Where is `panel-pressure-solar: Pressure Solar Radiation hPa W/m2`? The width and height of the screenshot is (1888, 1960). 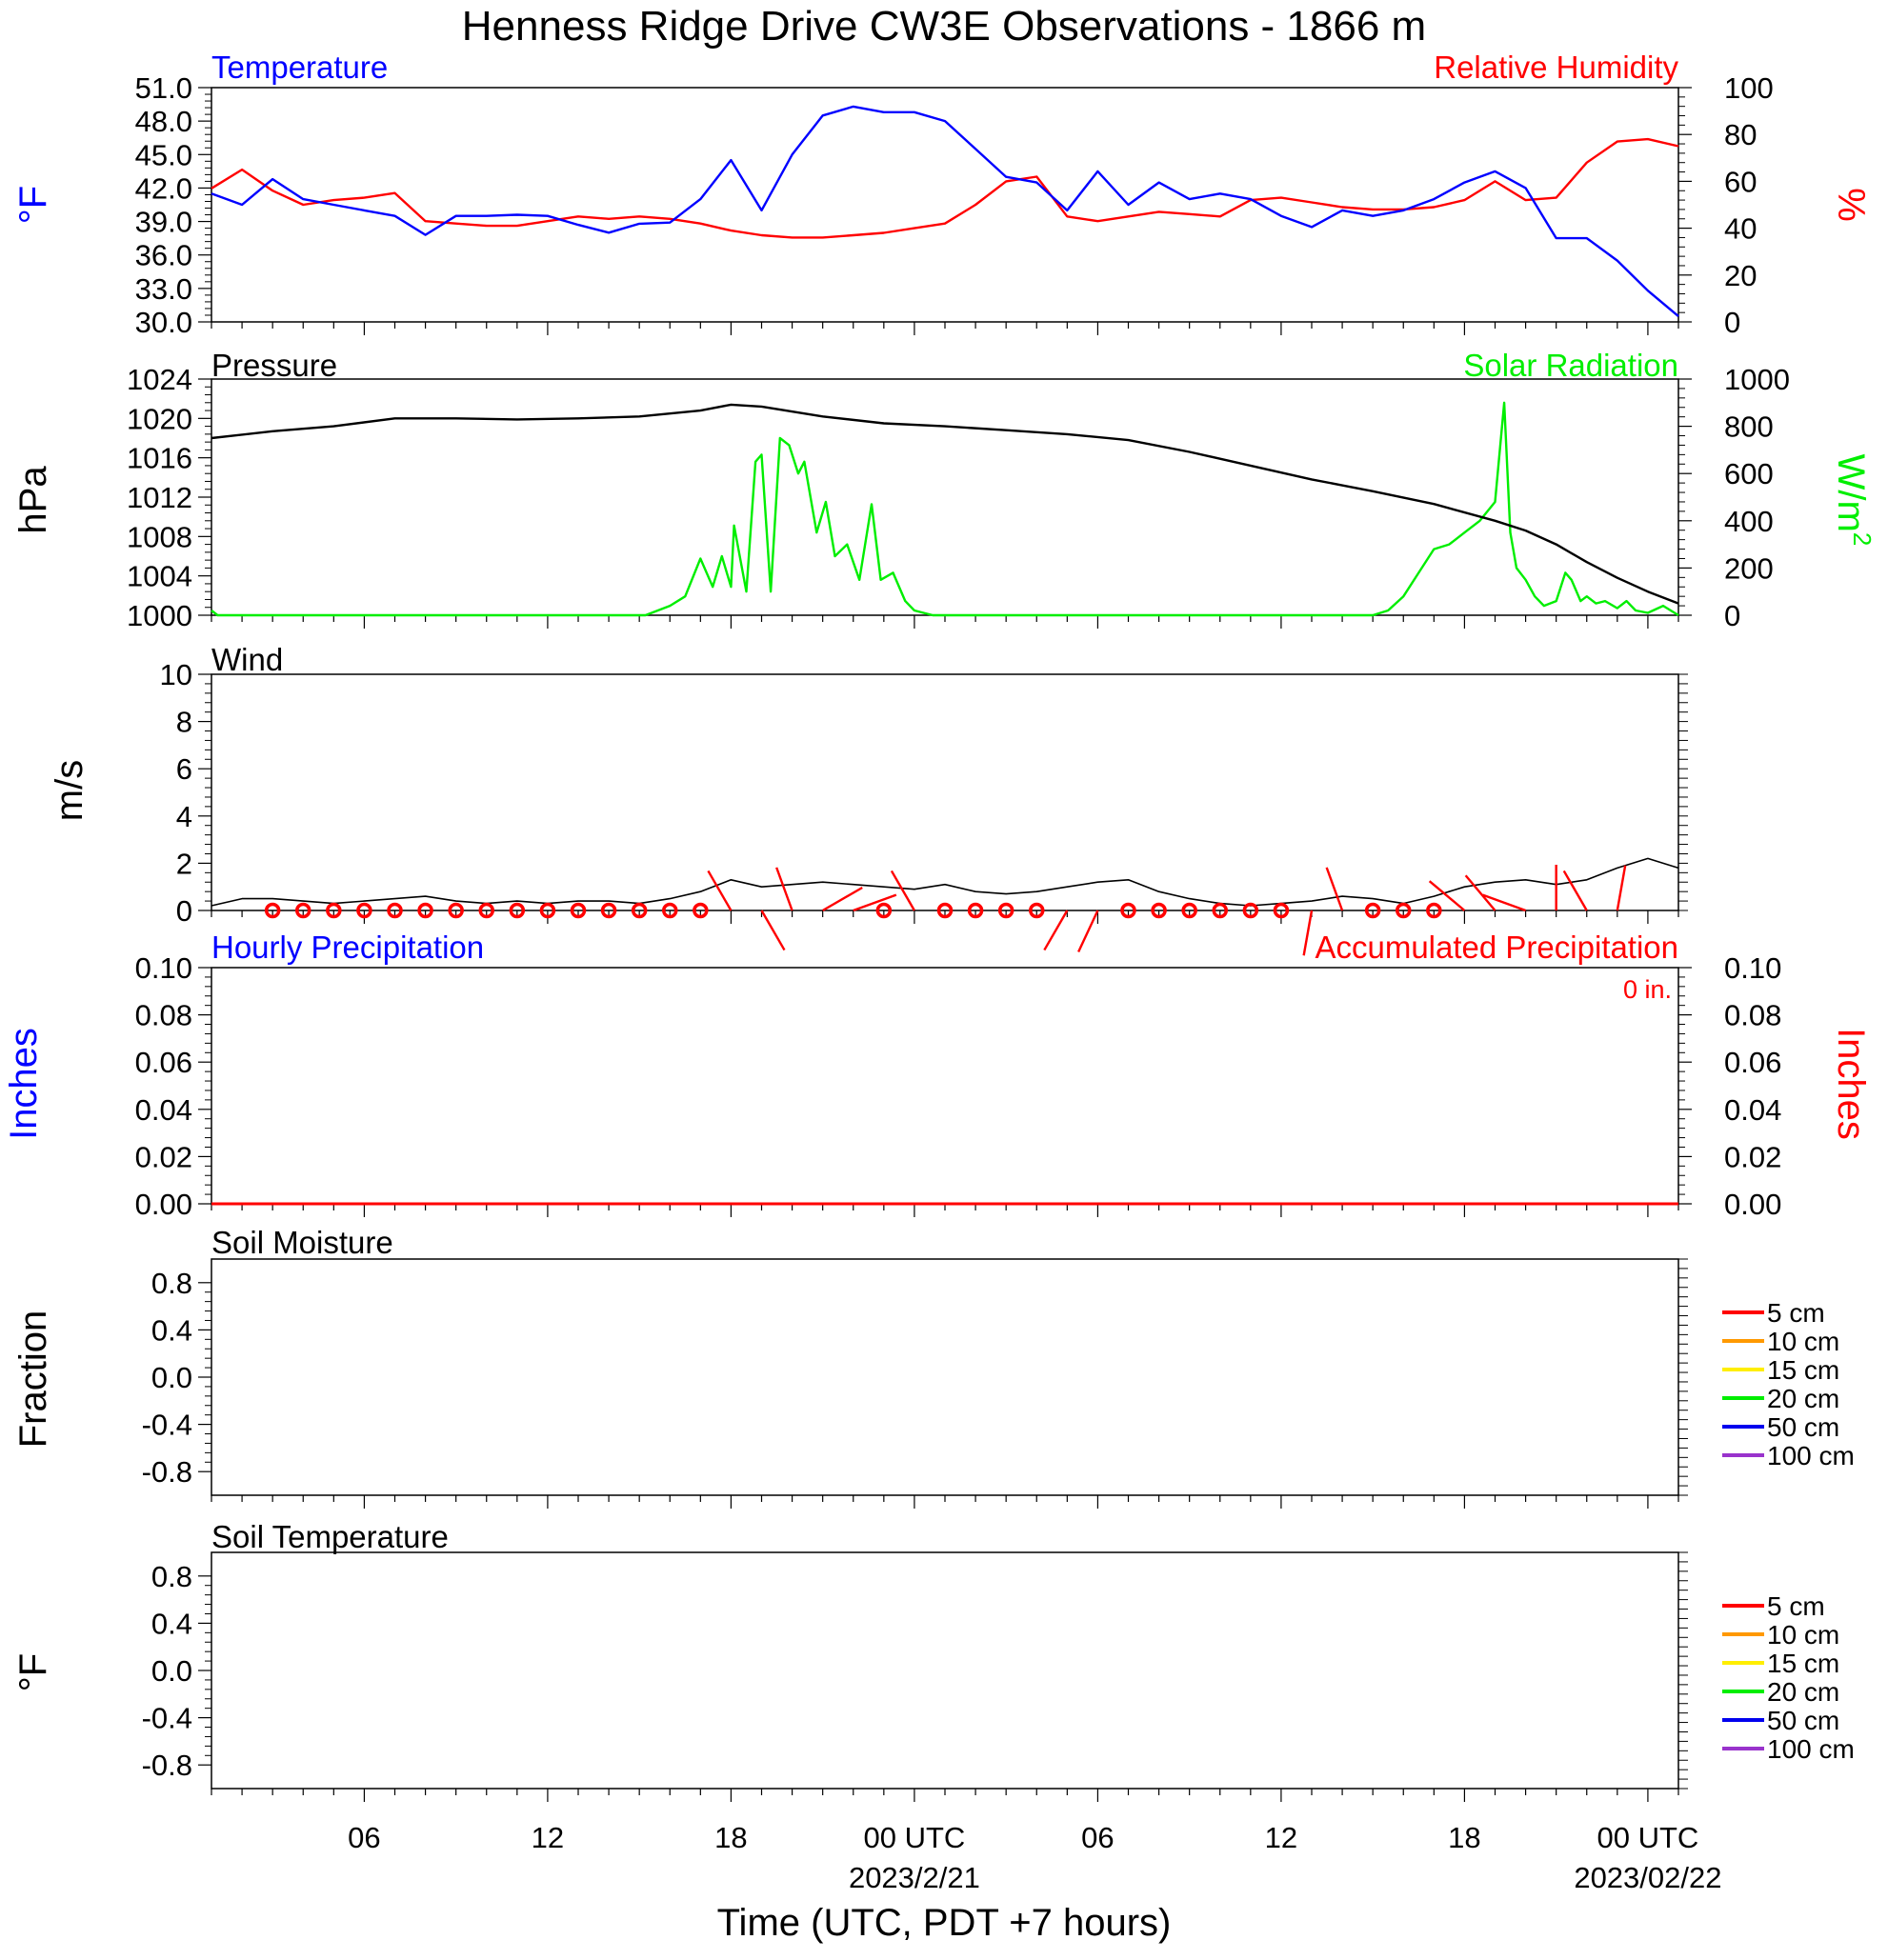
panel-pressure-solar: Pressure Solar Radiation hPa W/m2 is located at coordinates (944, 447).